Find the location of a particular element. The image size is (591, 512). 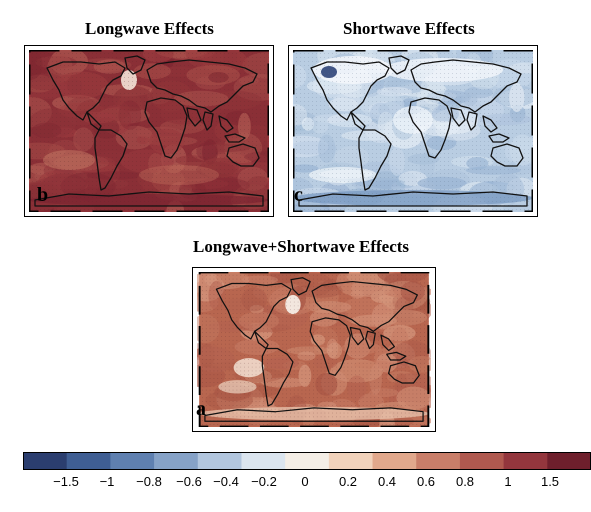

colorbar-tick-label: 0.8 is located at coordinates (465, 481).